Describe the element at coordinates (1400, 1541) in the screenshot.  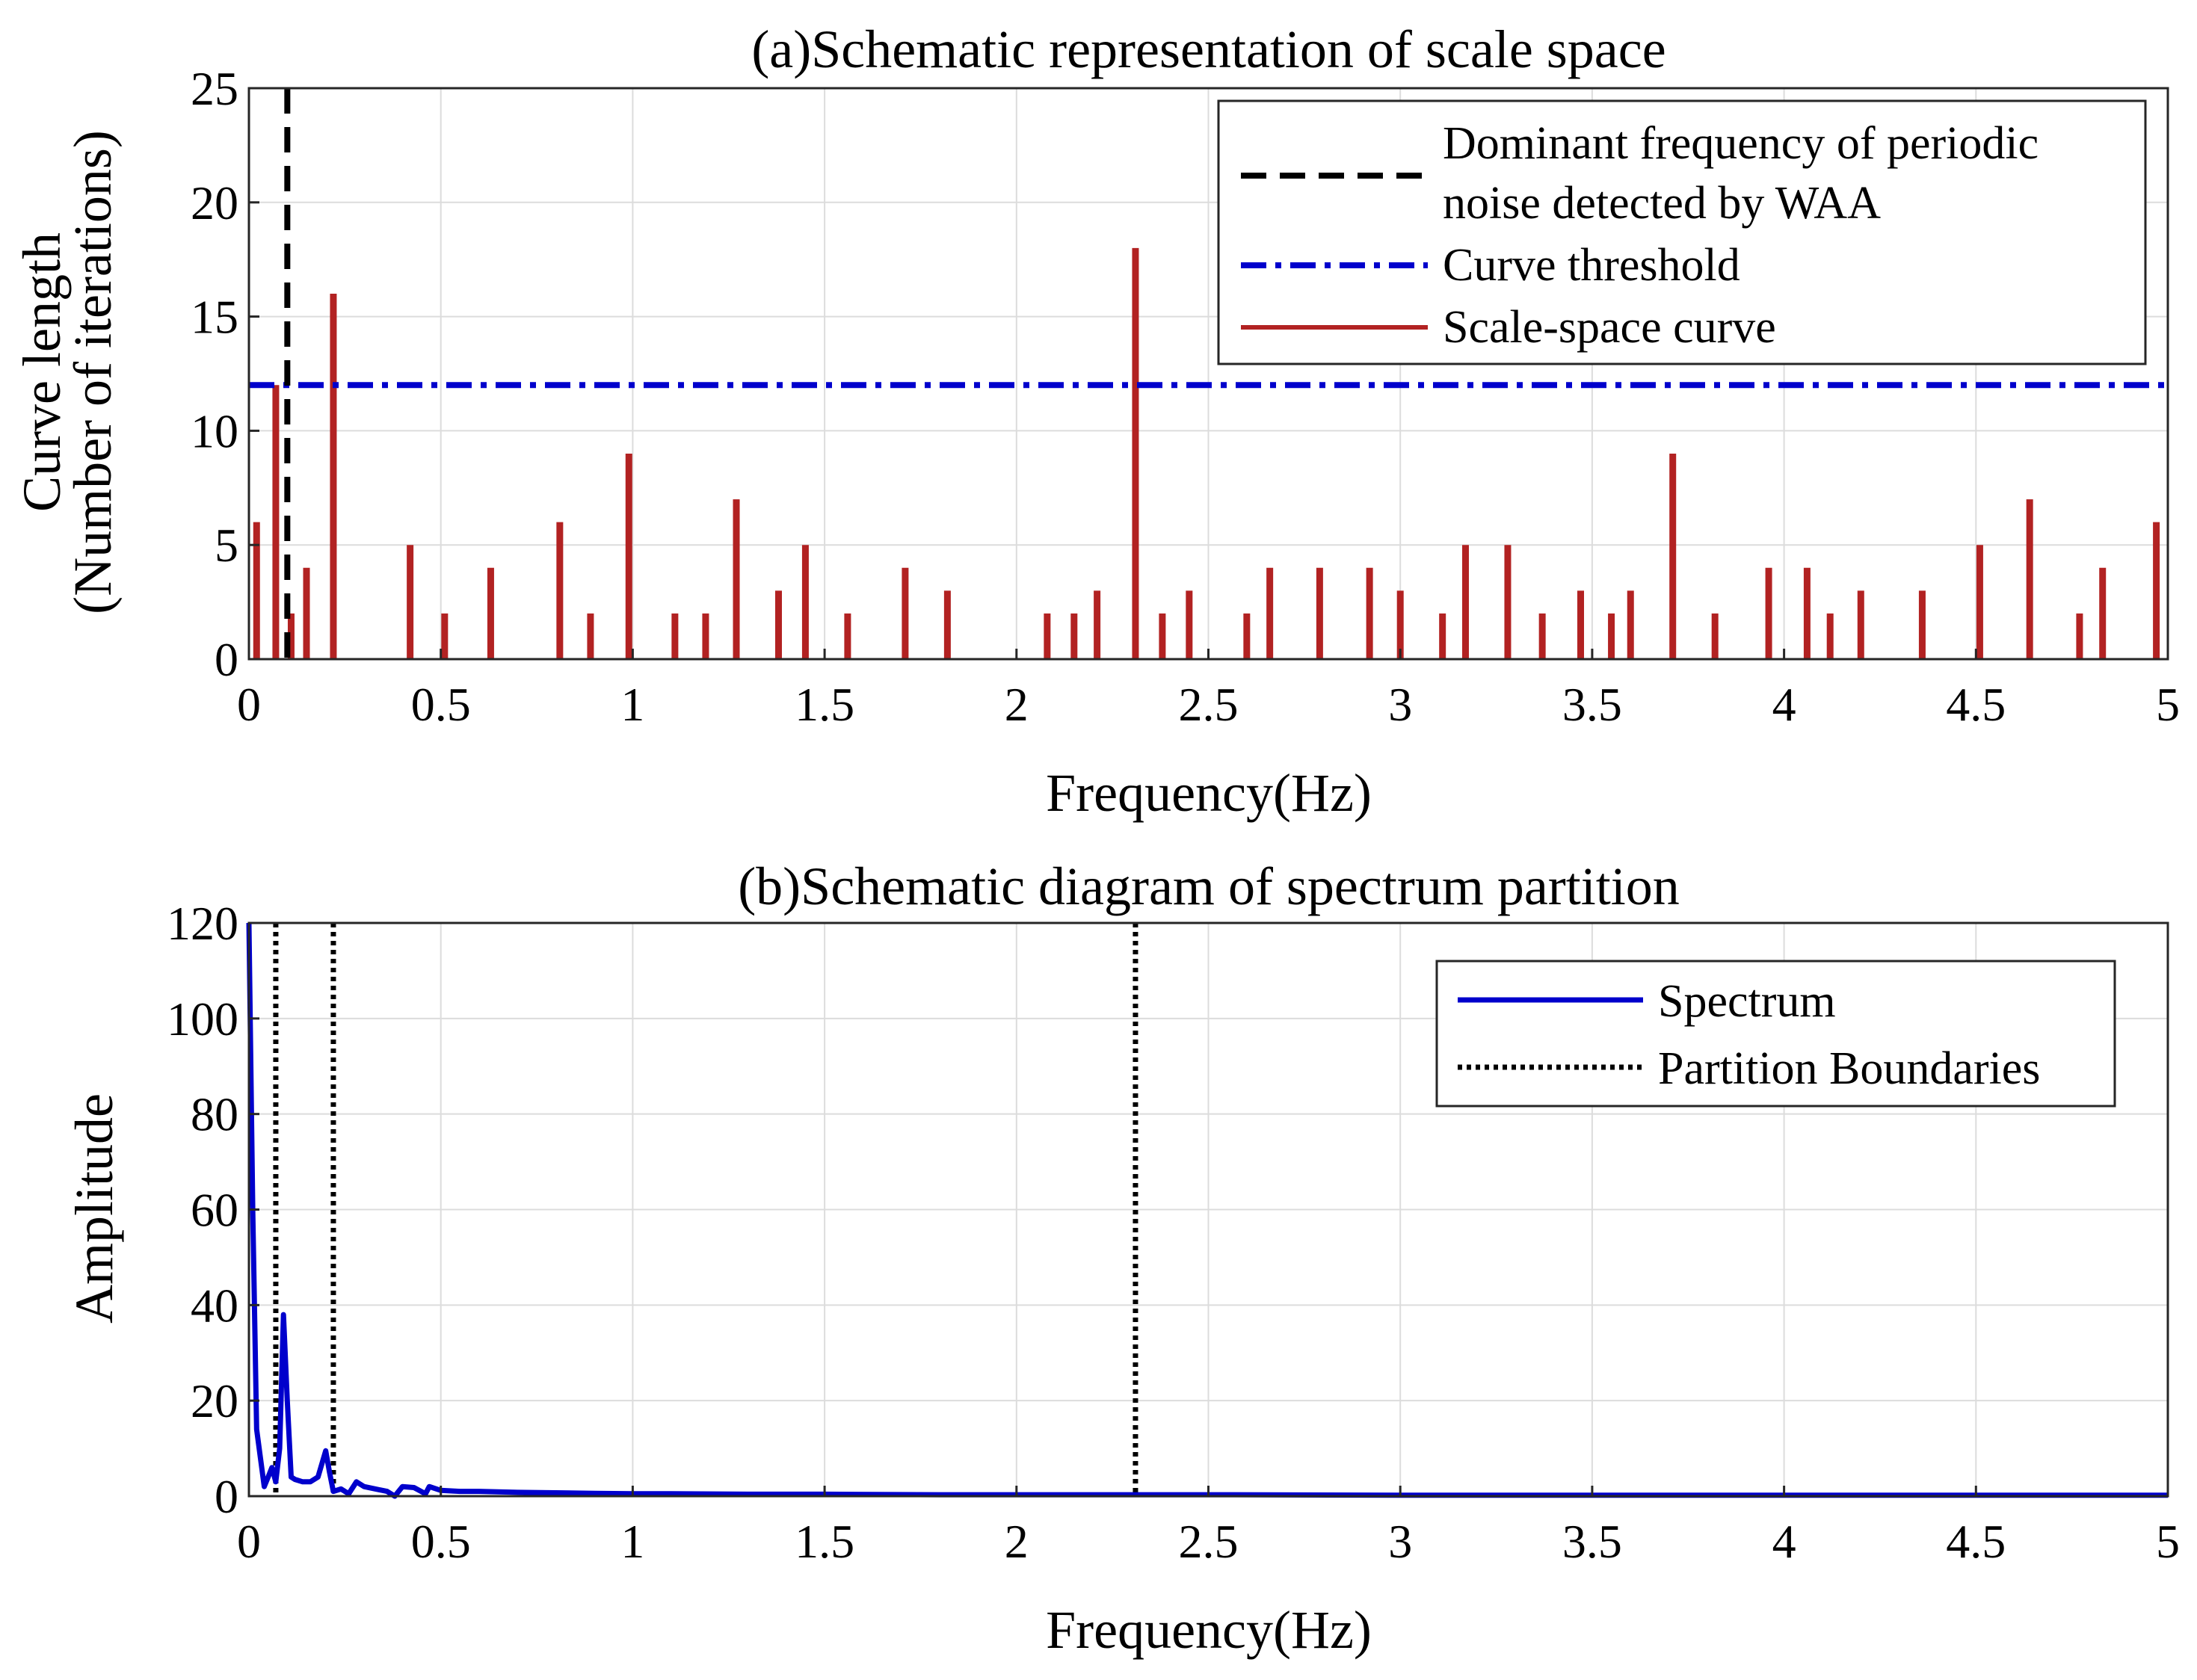
I see `panel-b-xtick-label: 3` at that location.